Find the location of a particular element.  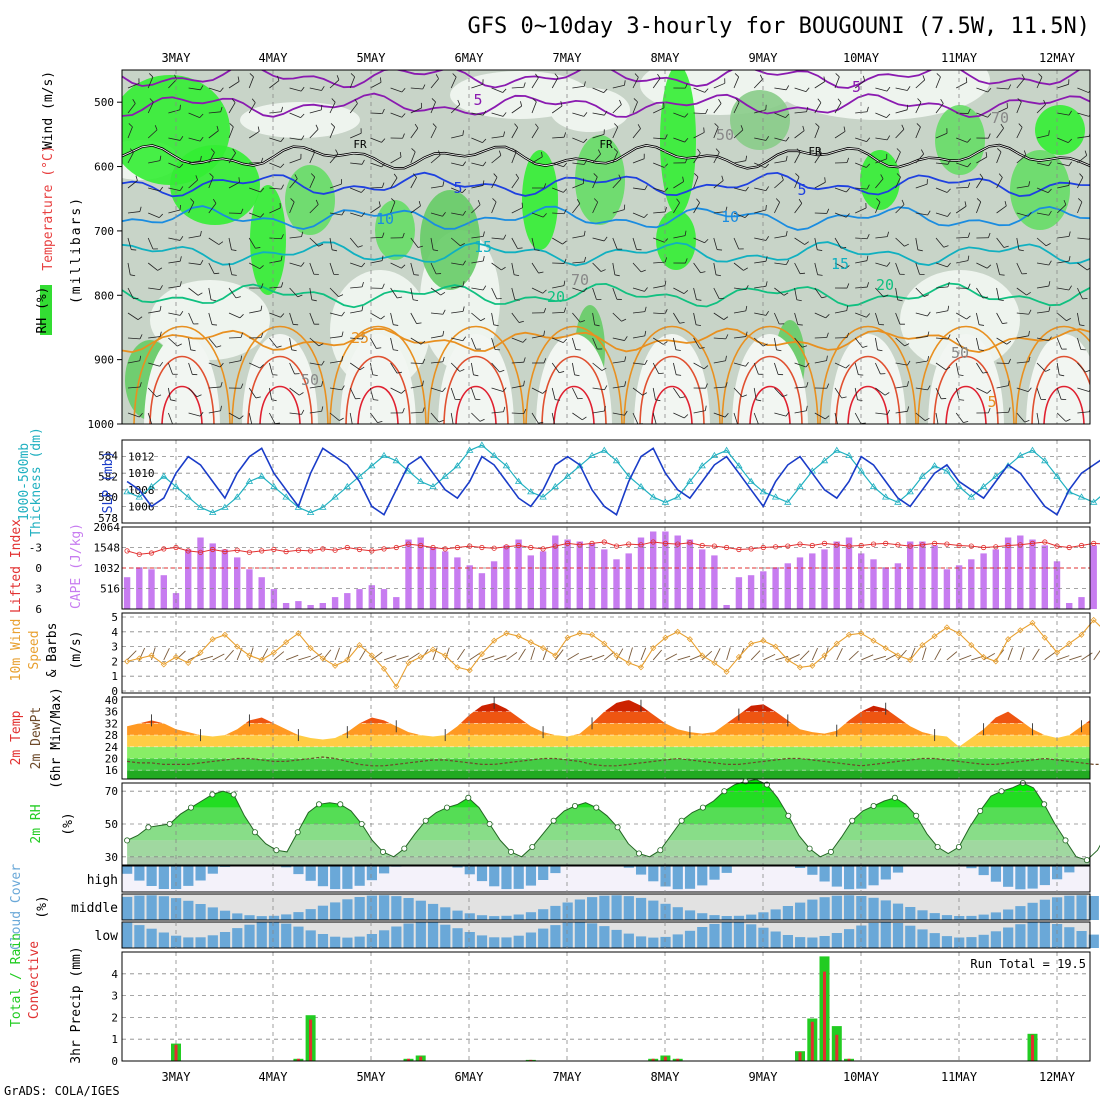

wind-speed-point is located at coordinates (1008, 639).